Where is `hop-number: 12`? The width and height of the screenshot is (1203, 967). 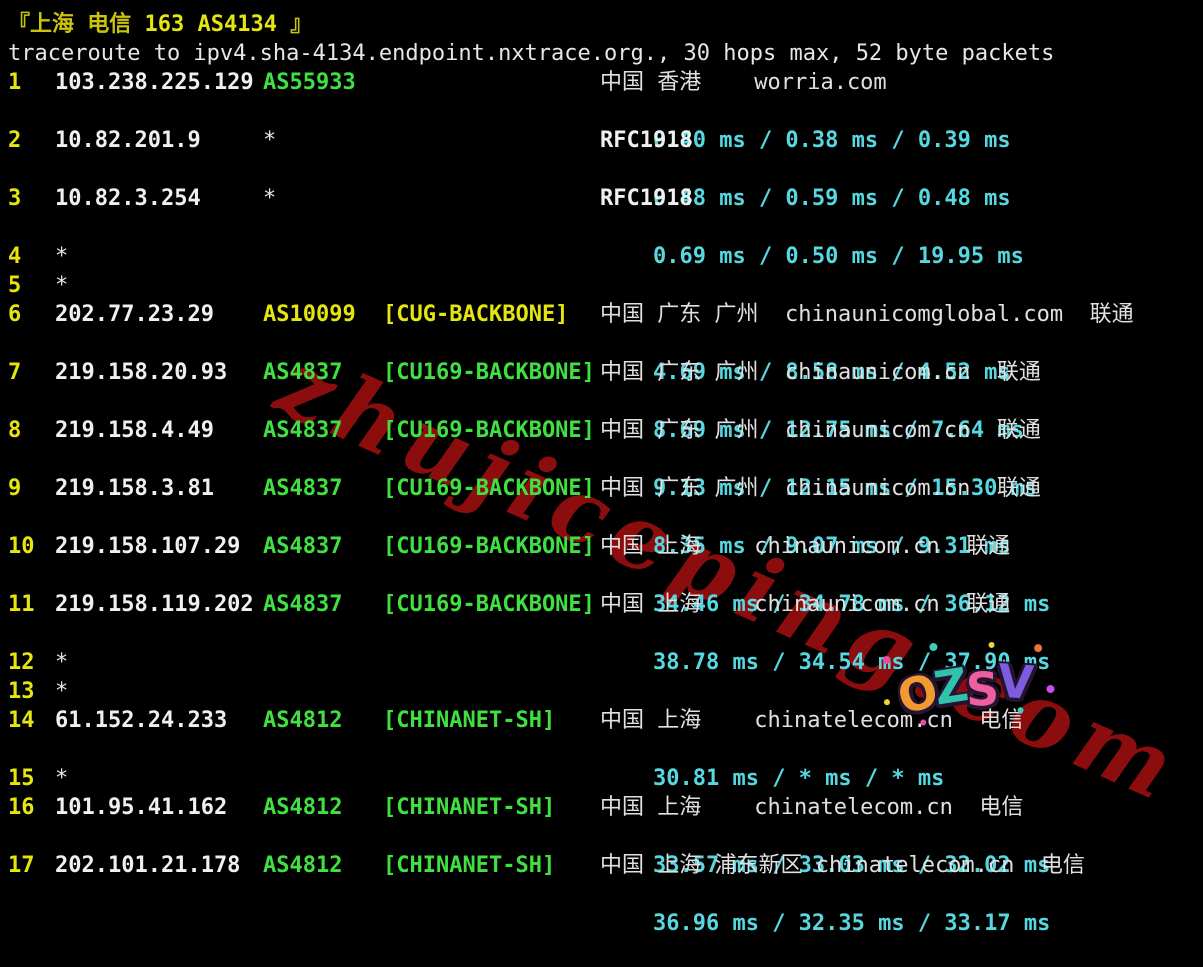 hop-number: 12 is located at coordinates (21, 662).